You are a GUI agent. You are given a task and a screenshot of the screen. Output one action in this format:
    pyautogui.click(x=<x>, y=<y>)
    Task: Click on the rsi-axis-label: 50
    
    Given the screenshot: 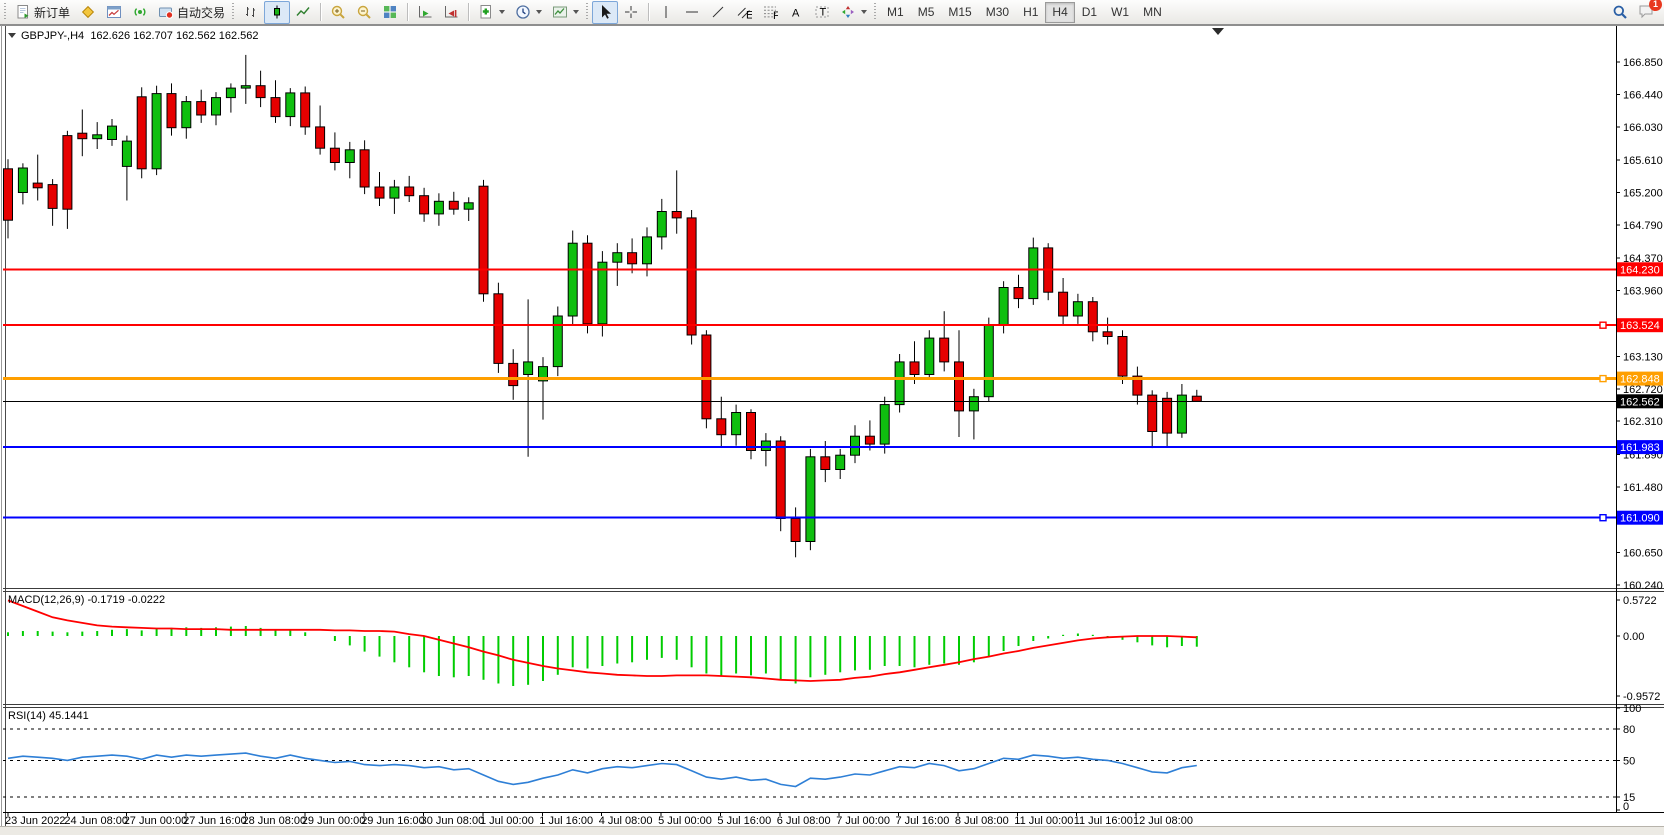 What is the action you would take?
    pyautogui.click(x=1629, y=761)
    